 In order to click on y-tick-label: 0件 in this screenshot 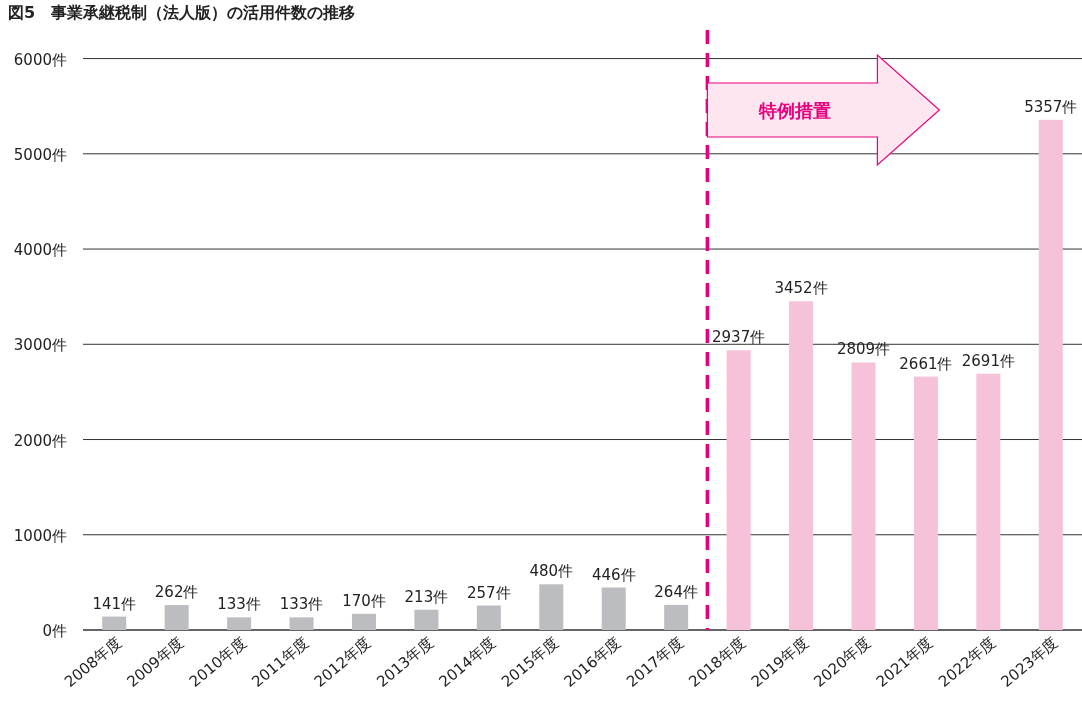, I will do `click(54, 631)`.